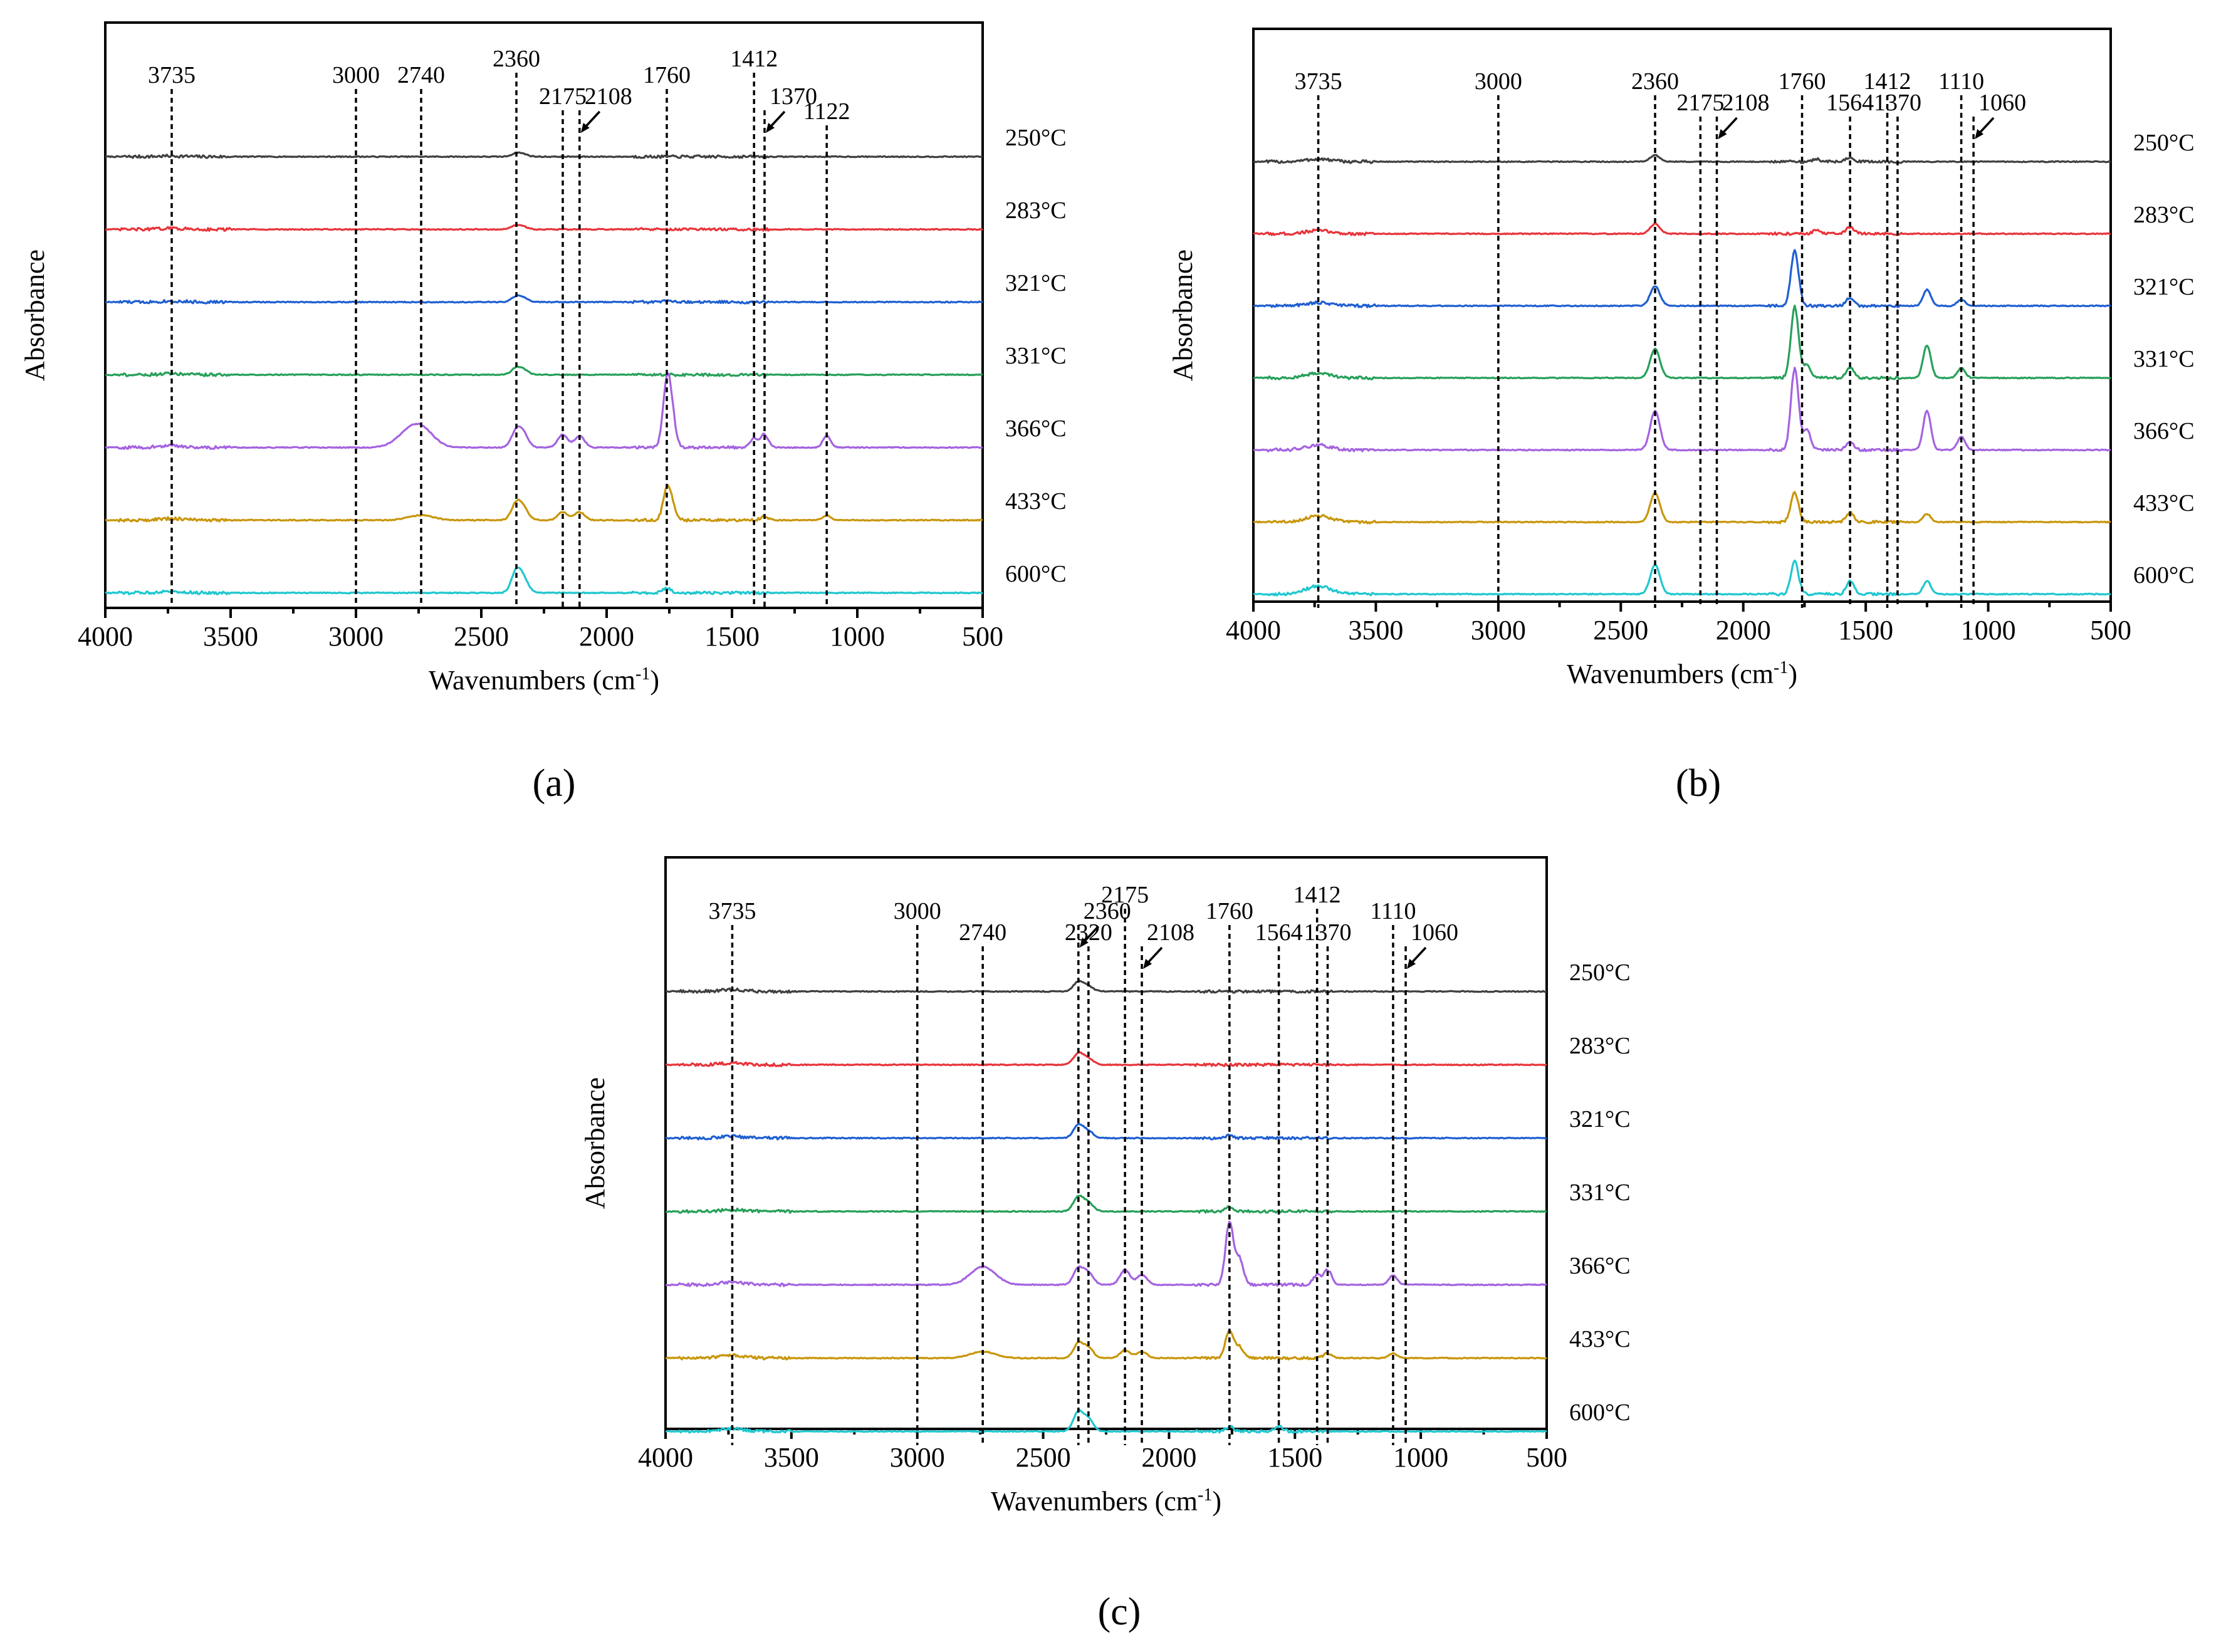 The image size is (2226, 1652). What do you see at coordinates (1088, 932) in the screenshot?
I see `peak-label: 2320` at bounding box center [1088, 932].